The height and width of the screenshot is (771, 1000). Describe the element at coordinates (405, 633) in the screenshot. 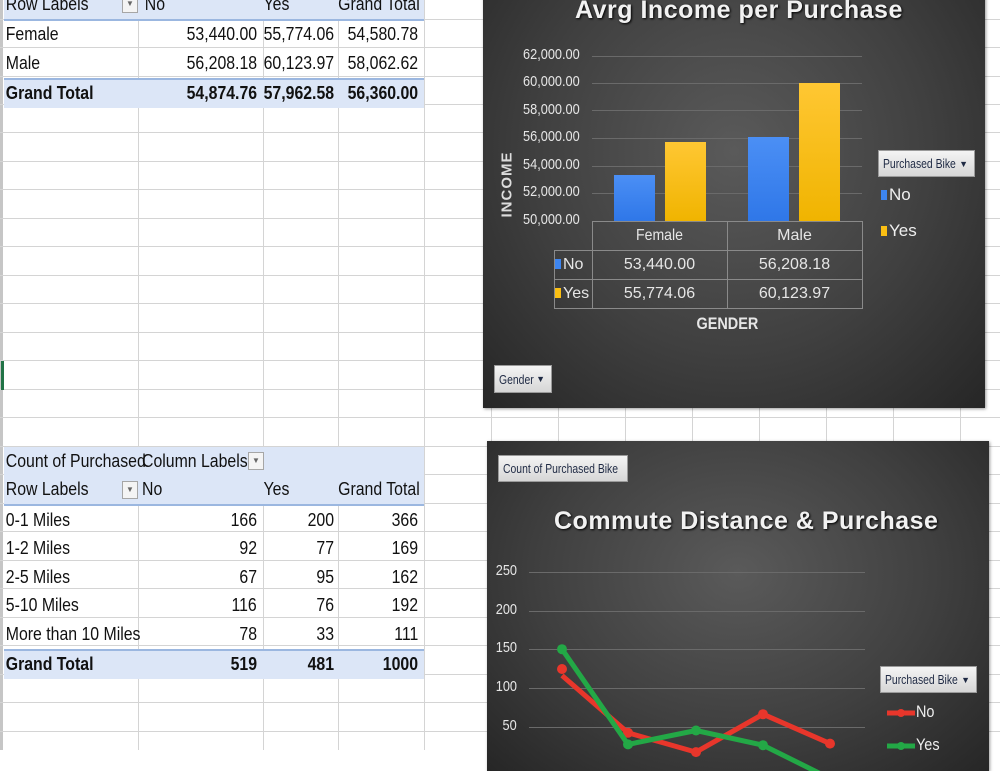

I see `cell-total: 111` at that location.